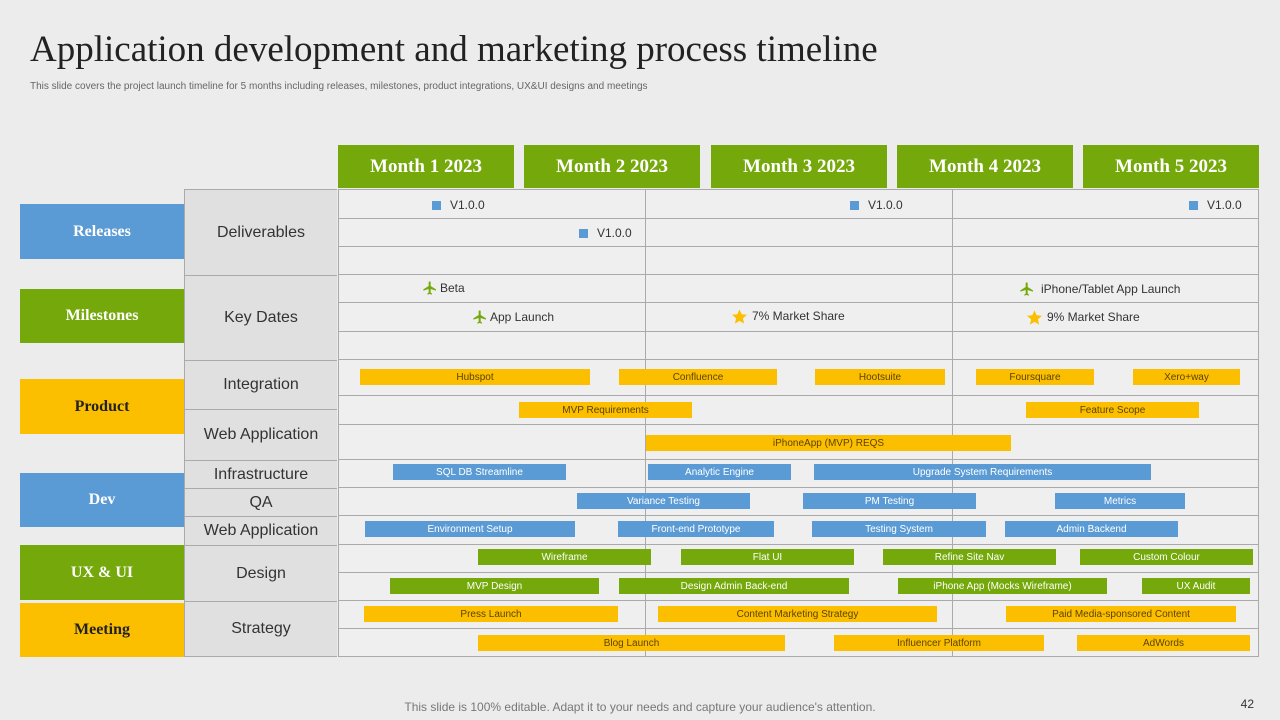 The width and height of the screenshot is (1280, 720). I want to click on task-bar: Xero+way, so click(1186, 377).